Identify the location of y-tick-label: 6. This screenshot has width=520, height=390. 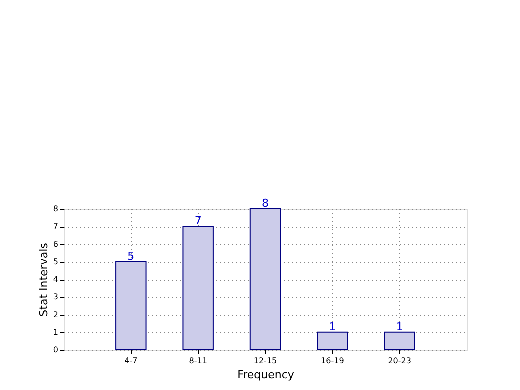
(55, 244).